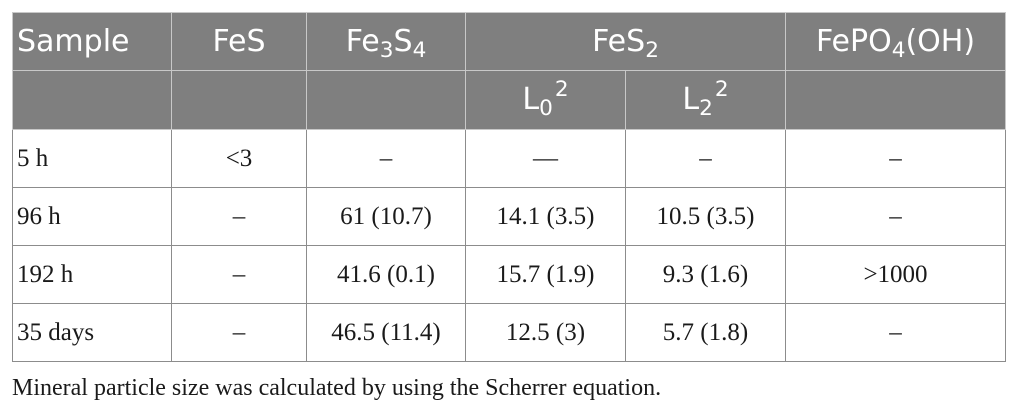 The image size is (1018, 420). What do you see at coordinates (239, 41) in the screenshot?
I see `header-fes: FeS` at bounding box center [239, 41].